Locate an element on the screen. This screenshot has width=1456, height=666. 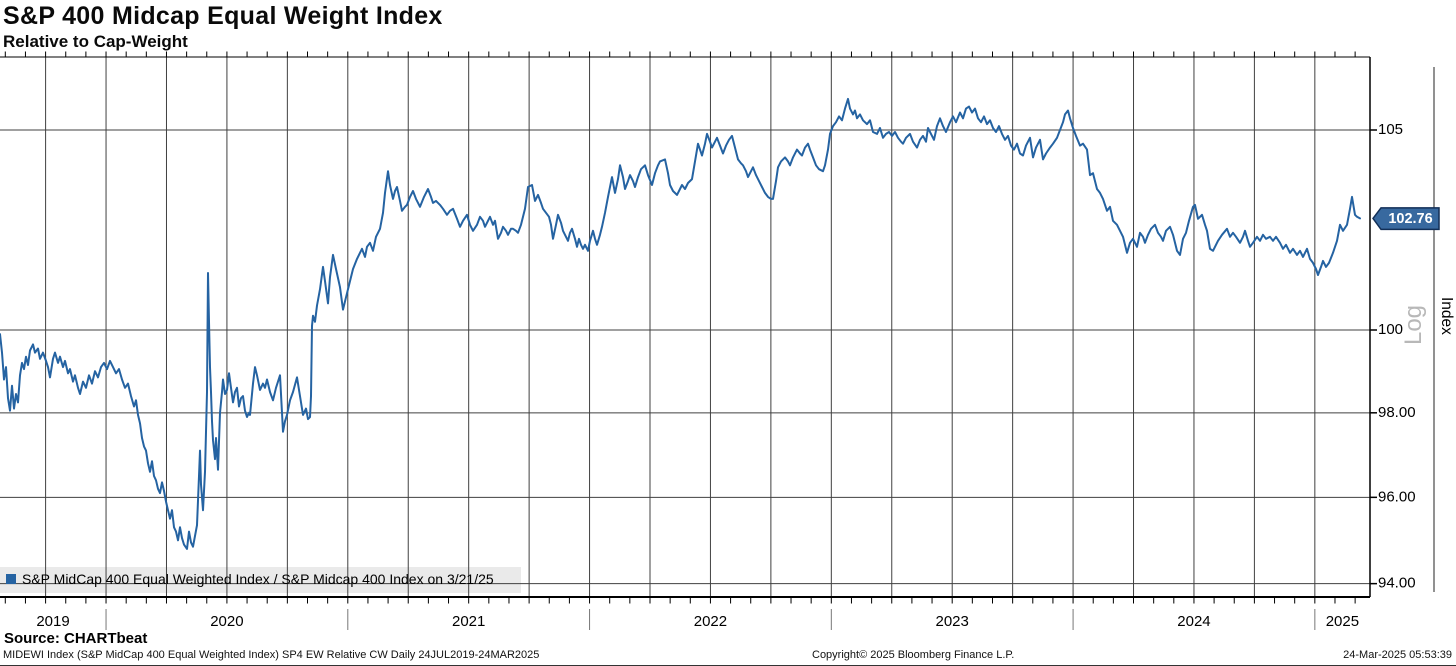
timestamp-label: 24-Mar-2025 05:53:39 is located at coordinates (1397, 655).